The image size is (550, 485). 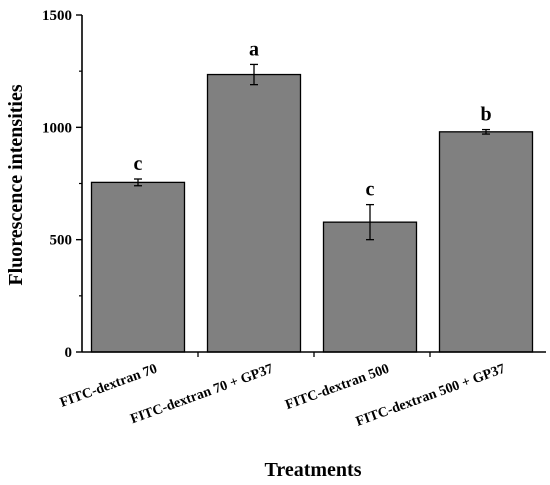 What do you see at coordinates (57, 128) in the screenshot?
I see `y-tick-label: 1000` at bounding box center [57, 128].